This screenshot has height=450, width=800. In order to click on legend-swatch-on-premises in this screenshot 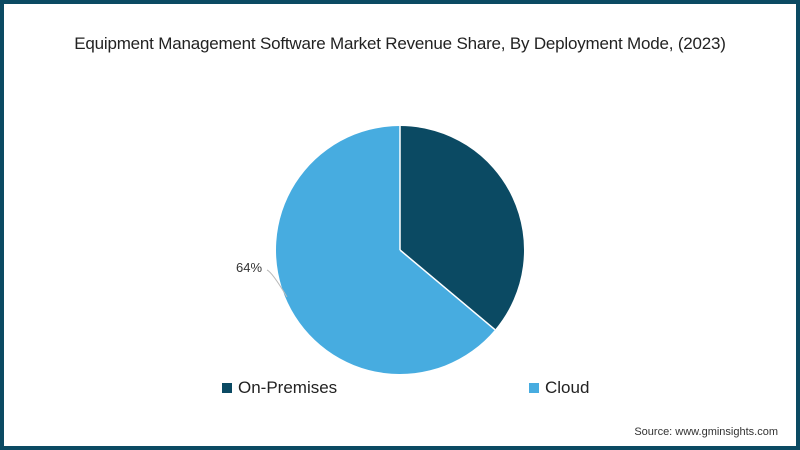, I will do `click(227, 388)`.